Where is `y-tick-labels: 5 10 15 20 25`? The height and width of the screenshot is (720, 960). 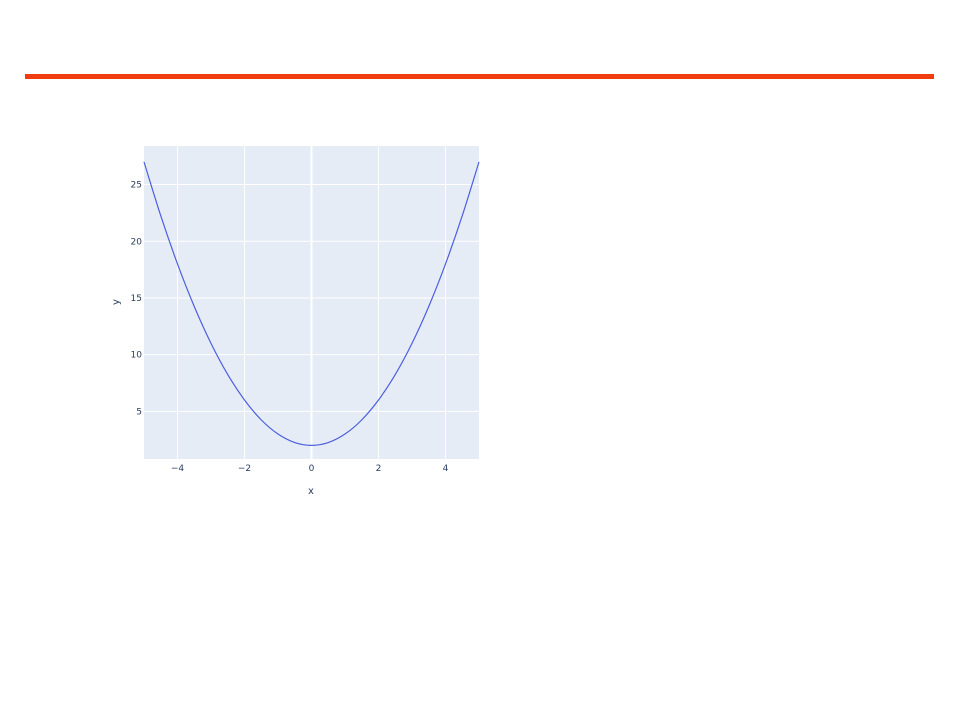 y-tick-labels: 5 10 15 20 25 is located at coordinates (137, 299).